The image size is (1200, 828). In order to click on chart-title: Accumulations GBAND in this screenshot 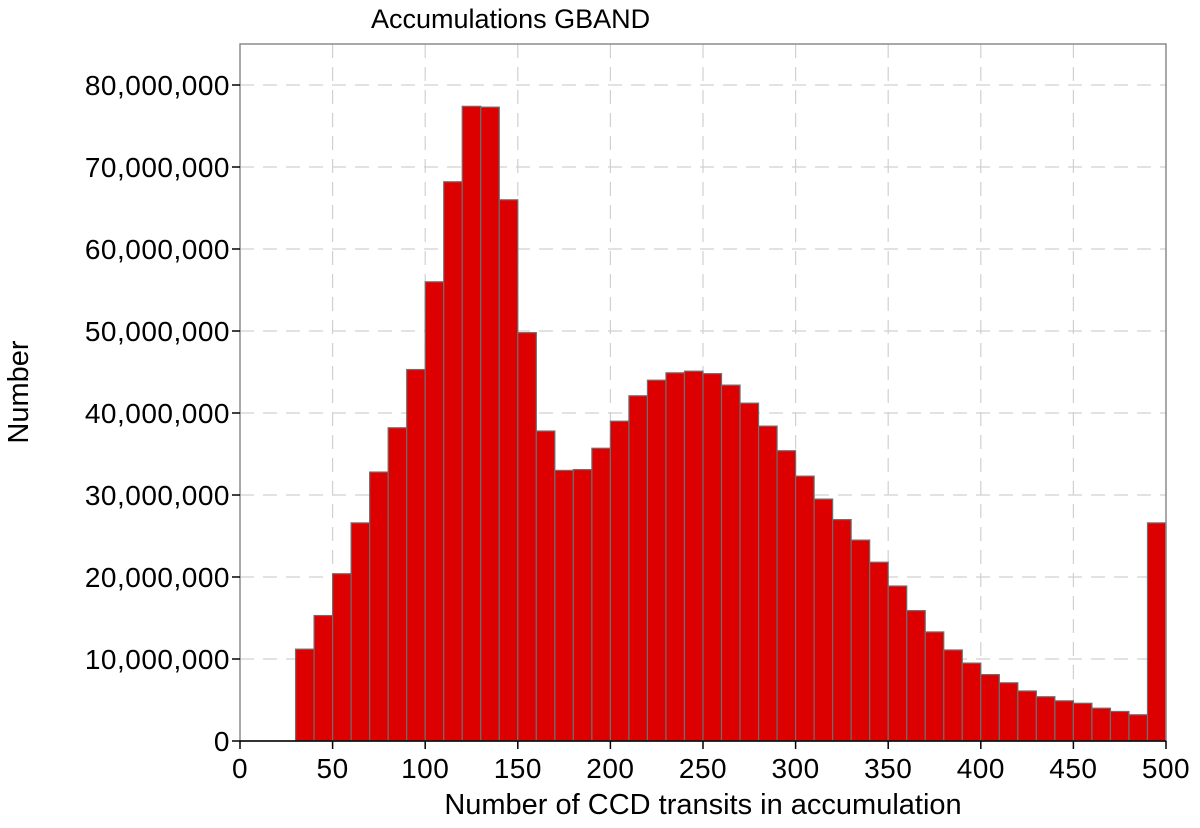, I will do `click(510, 19)`.